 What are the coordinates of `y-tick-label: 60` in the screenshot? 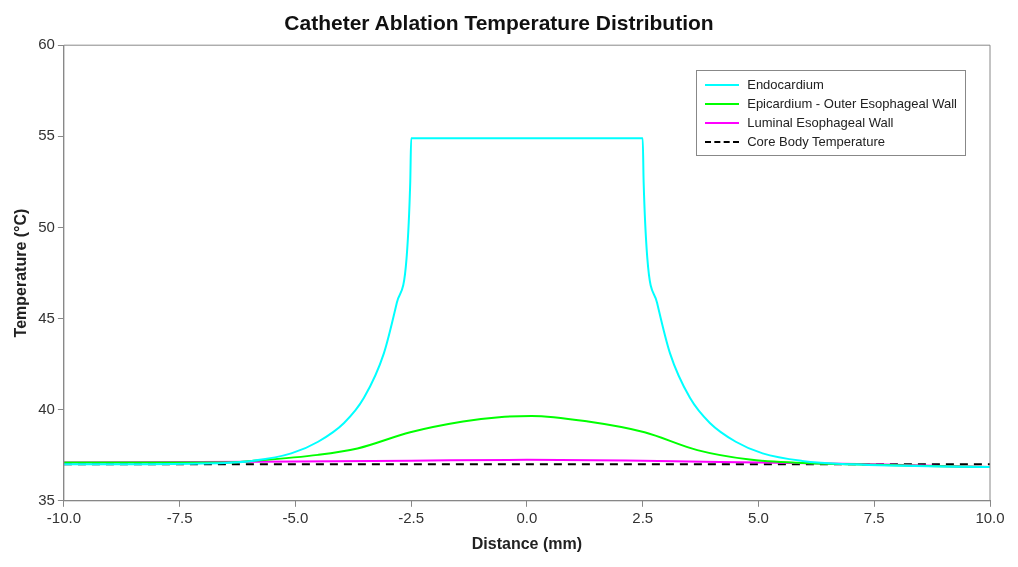 It's located at (46, 44).